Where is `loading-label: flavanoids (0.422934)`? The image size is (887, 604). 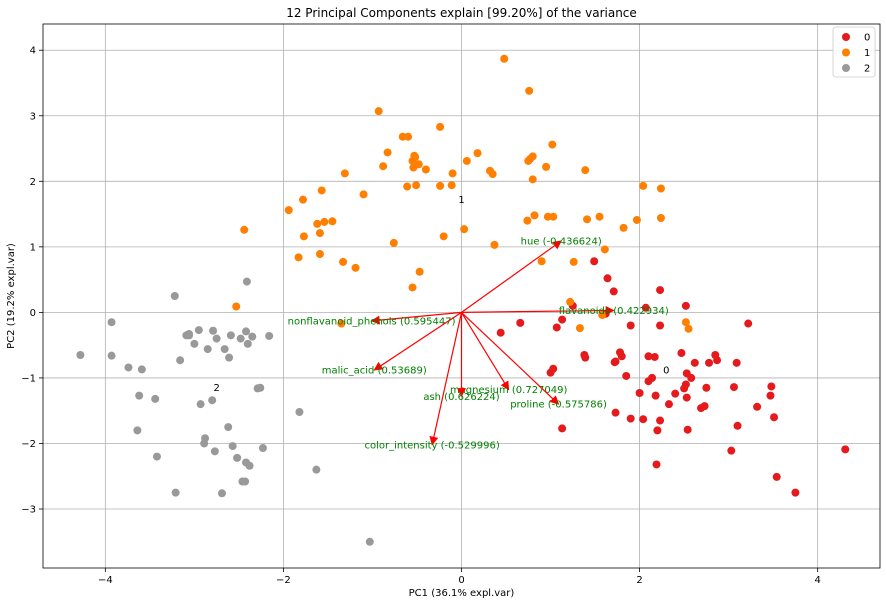
loading-label: flavanoids (0.422934) is located at coordinates (614, 311).